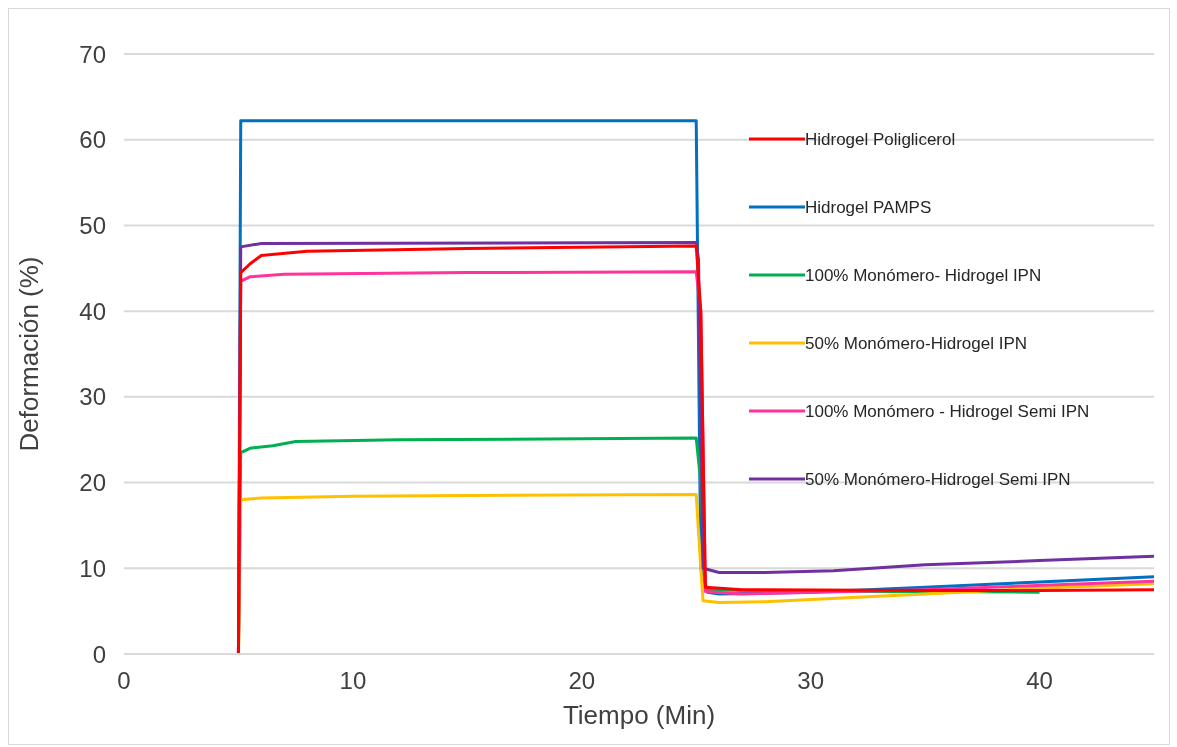  Describe the element at coordinates (353, 681) in the screenshot. I see `x-tick-label: 10` at that location.